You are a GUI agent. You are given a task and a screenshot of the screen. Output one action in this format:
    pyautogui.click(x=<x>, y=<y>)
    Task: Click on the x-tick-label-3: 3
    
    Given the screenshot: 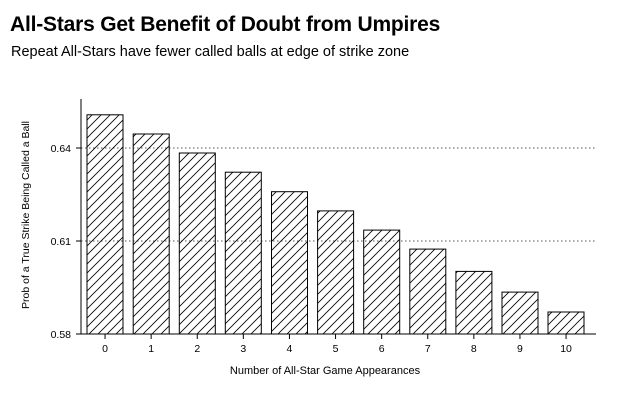 What is the action you would take?
    pyautogui.click(x=243, y=349)
    